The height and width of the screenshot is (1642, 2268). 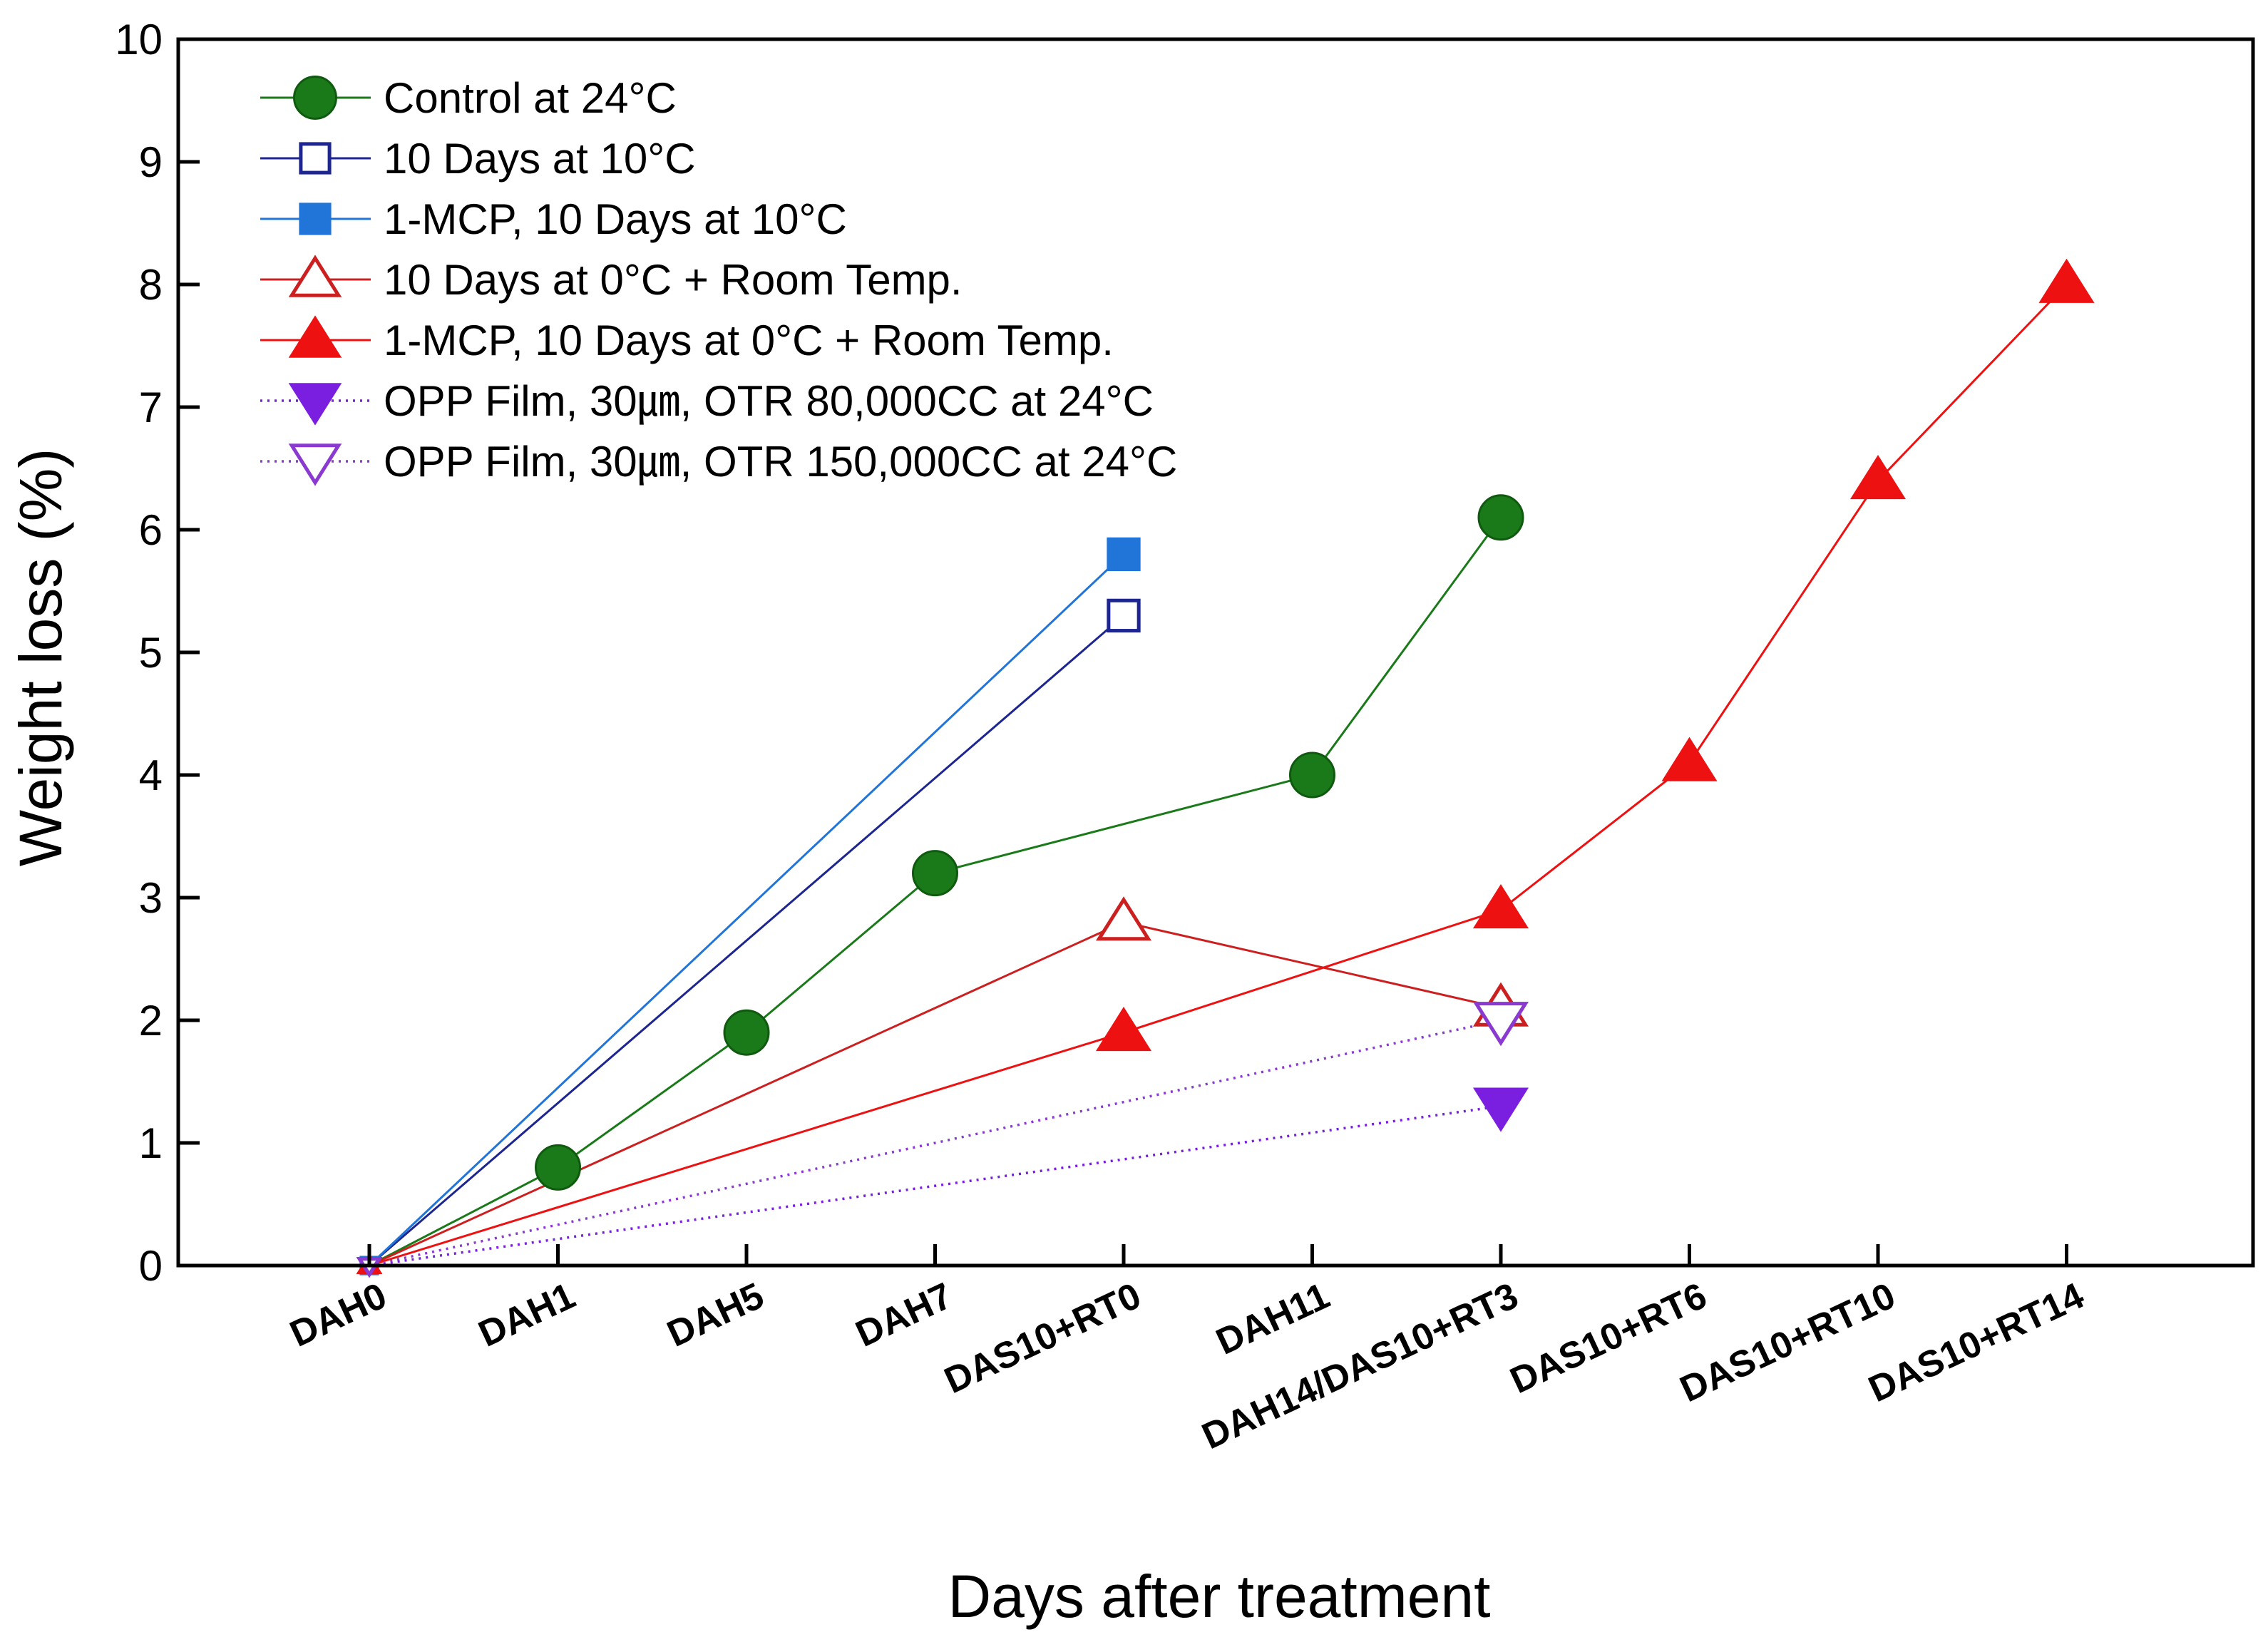 What do you see at coordinates (40, 657) in the screenshot?
I see `y-axis-title: Weight loss (%)` at bounding box center [40, 657].